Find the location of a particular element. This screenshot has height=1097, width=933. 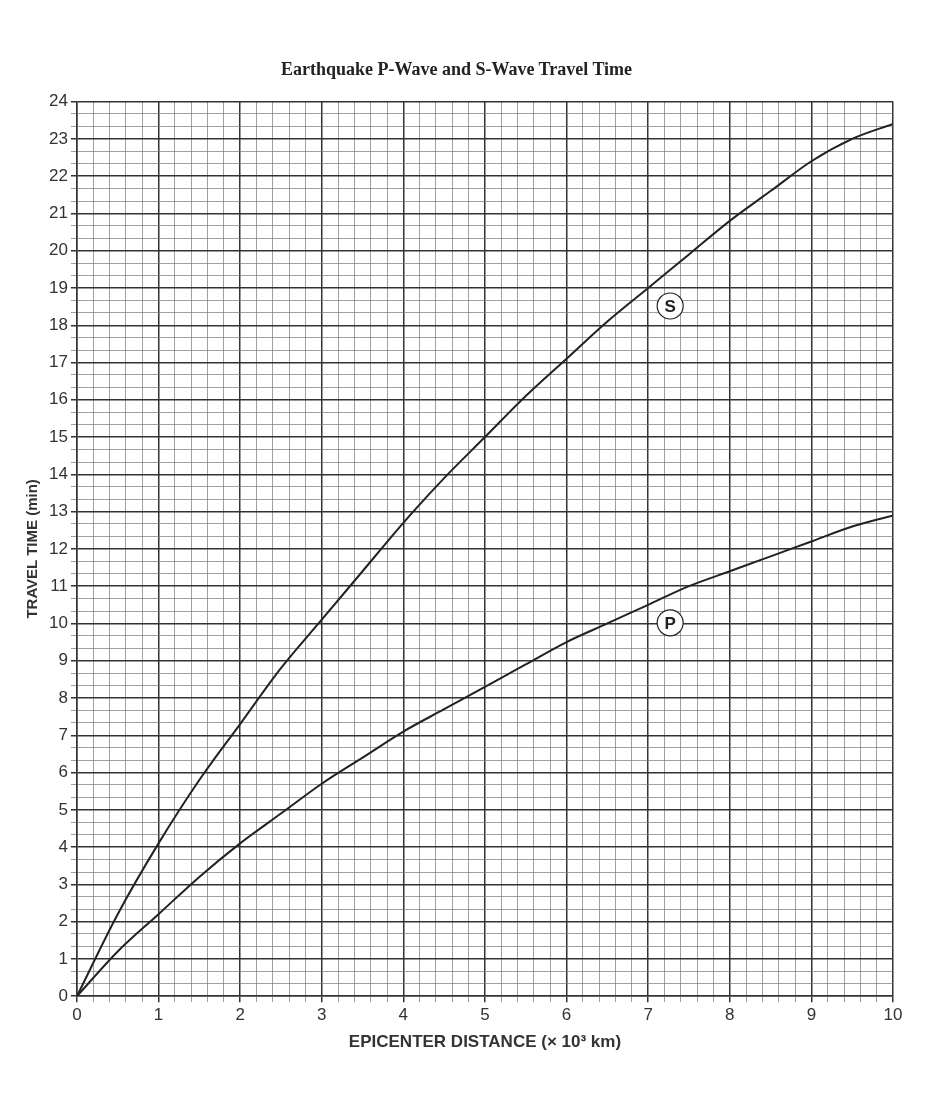

y-axis-title: TRAVEL TIME (min) is located at coordinates (32, 549).